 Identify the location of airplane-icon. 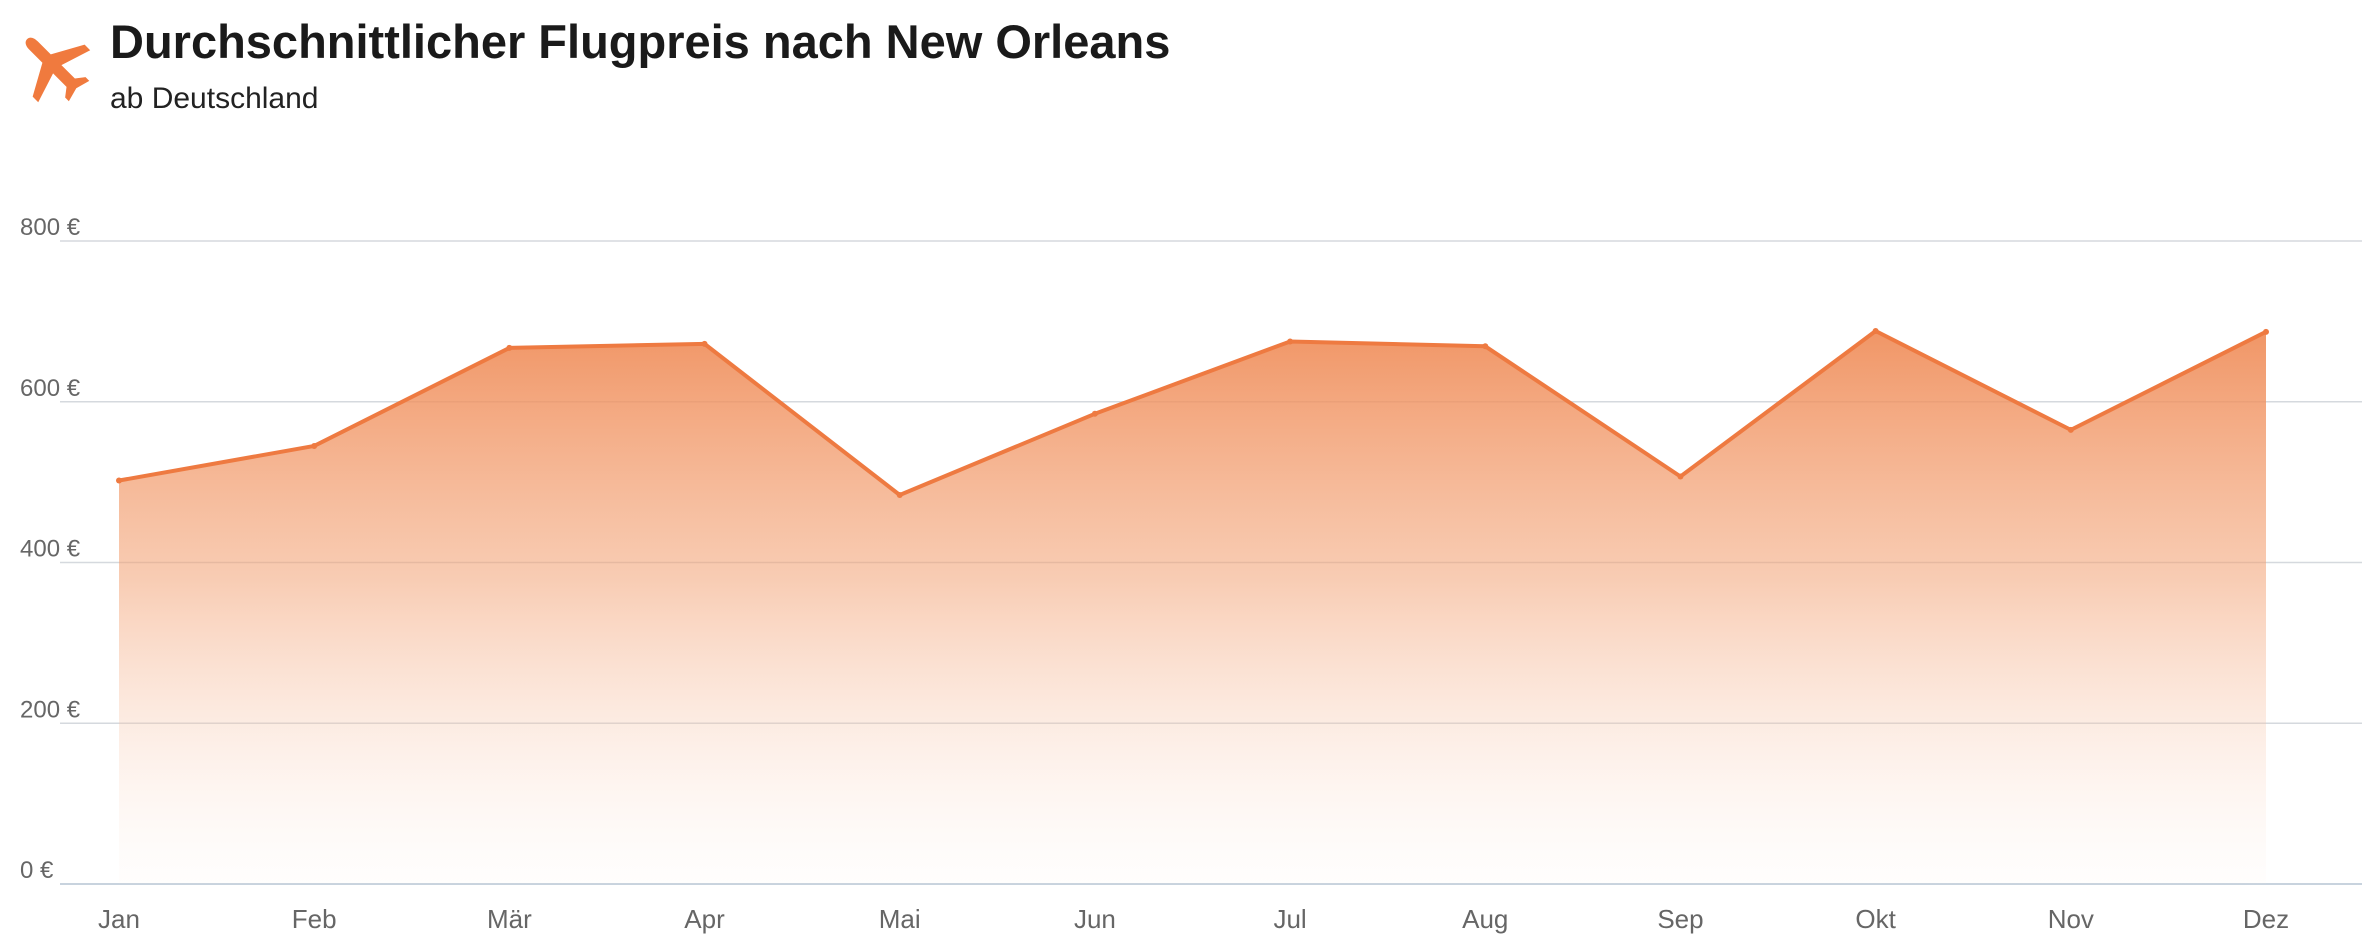
(58, 70).